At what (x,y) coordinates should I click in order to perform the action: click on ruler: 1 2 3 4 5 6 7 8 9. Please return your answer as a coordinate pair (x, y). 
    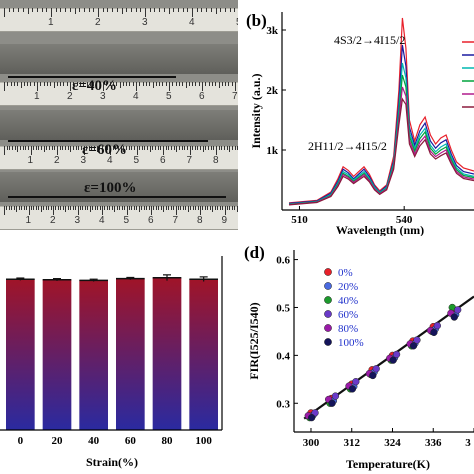
    Looking at the image, I should click on (119, 218).